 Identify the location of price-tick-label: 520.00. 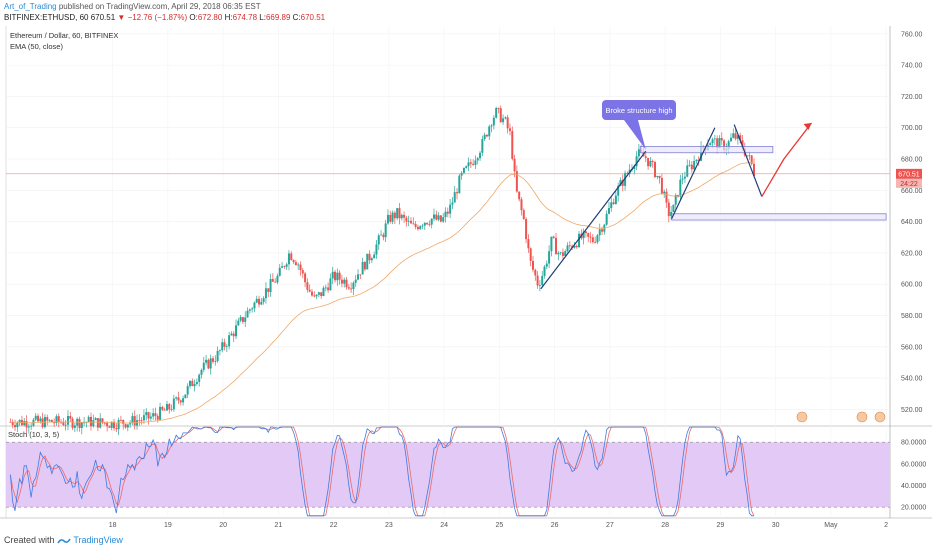
(912, 410).